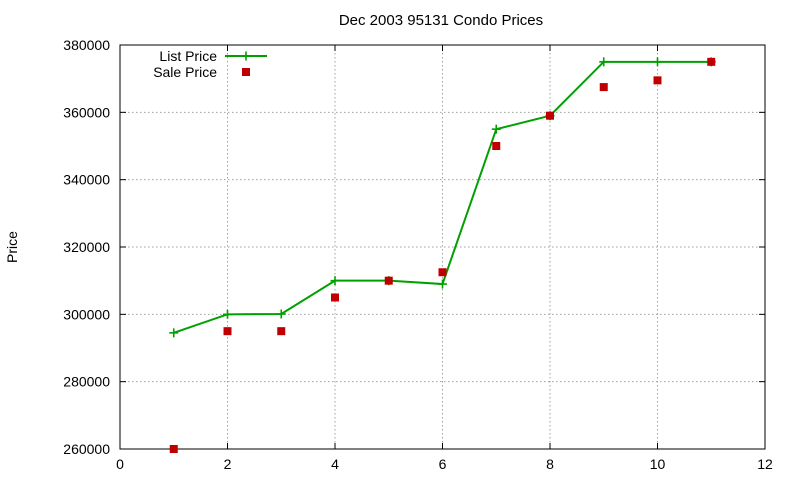 The image size is (800, 480). What do you see at coordinates (86, 449) in the screenshot?
I see `y-tick-label: 260000` at bounding box center [86, 449].